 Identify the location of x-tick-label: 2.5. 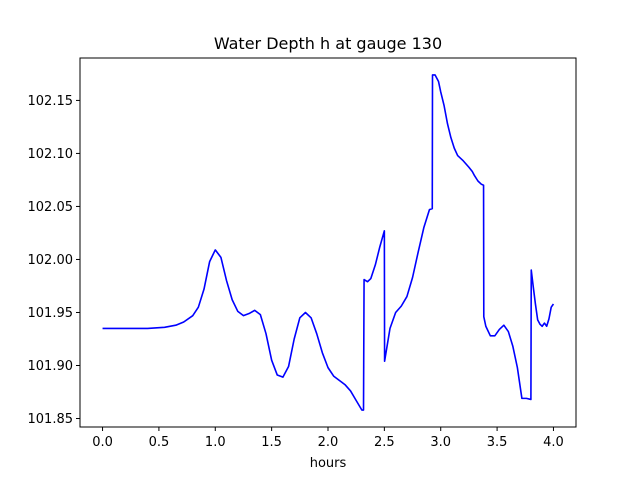
(384, 442).